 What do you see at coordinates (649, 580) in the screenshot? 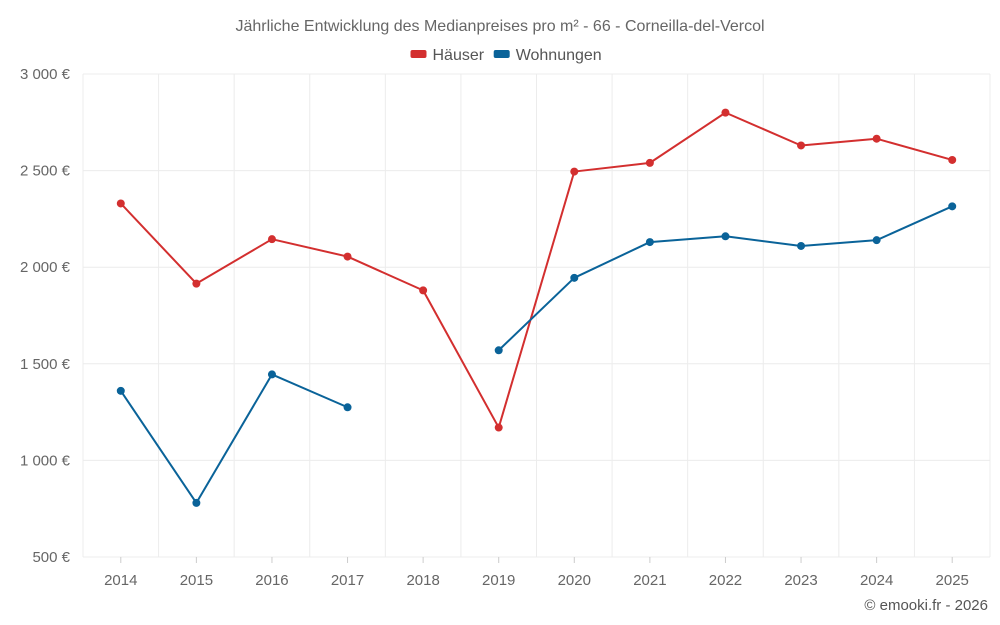
I see `x-tick-label: 2021` at bounding box center [649, 580].